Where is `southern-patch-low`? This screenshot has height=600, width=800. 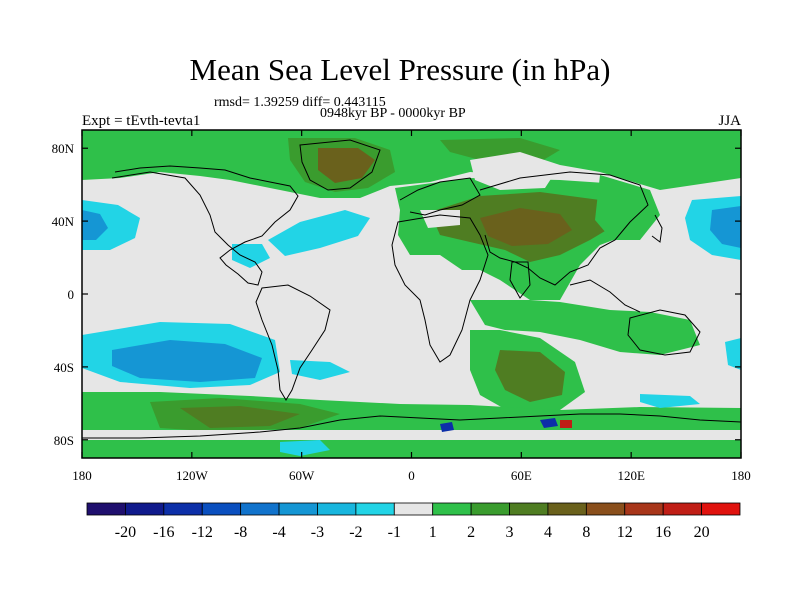
southern-patch-low is located at coordinates (670, 401).